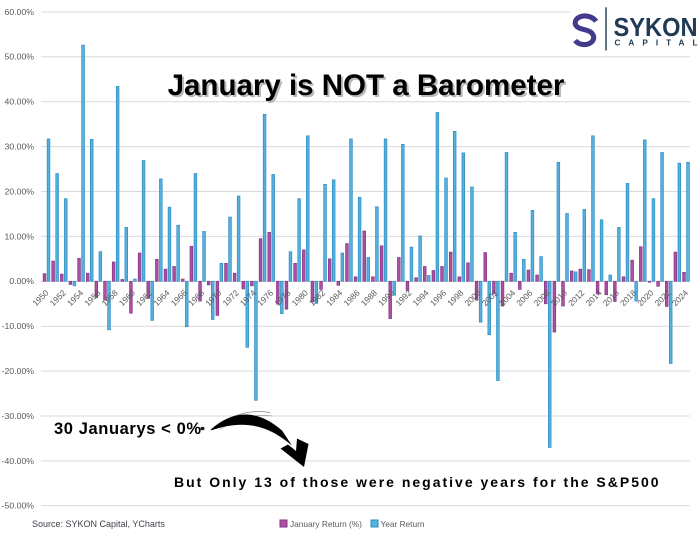  What do you see at coordinates (98, 524) in the screenshot?
I see `svg-text: Source: SYKON Capital, YCharts` at bounding box center [98, 524].